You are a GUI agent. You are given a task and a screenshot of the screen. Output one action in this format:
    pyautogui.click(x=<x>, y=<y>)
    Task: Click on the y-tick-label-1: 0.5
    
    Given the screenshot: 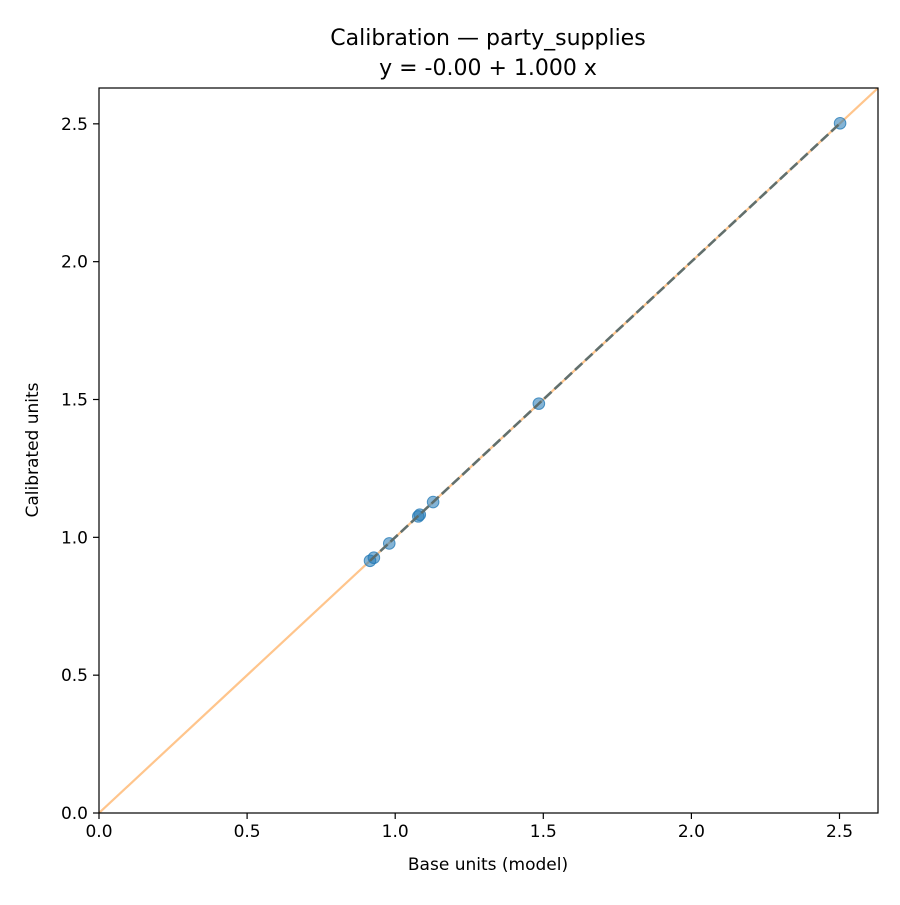 What is the action you would take?
    pyautogui.click(x=74, y=676)
    